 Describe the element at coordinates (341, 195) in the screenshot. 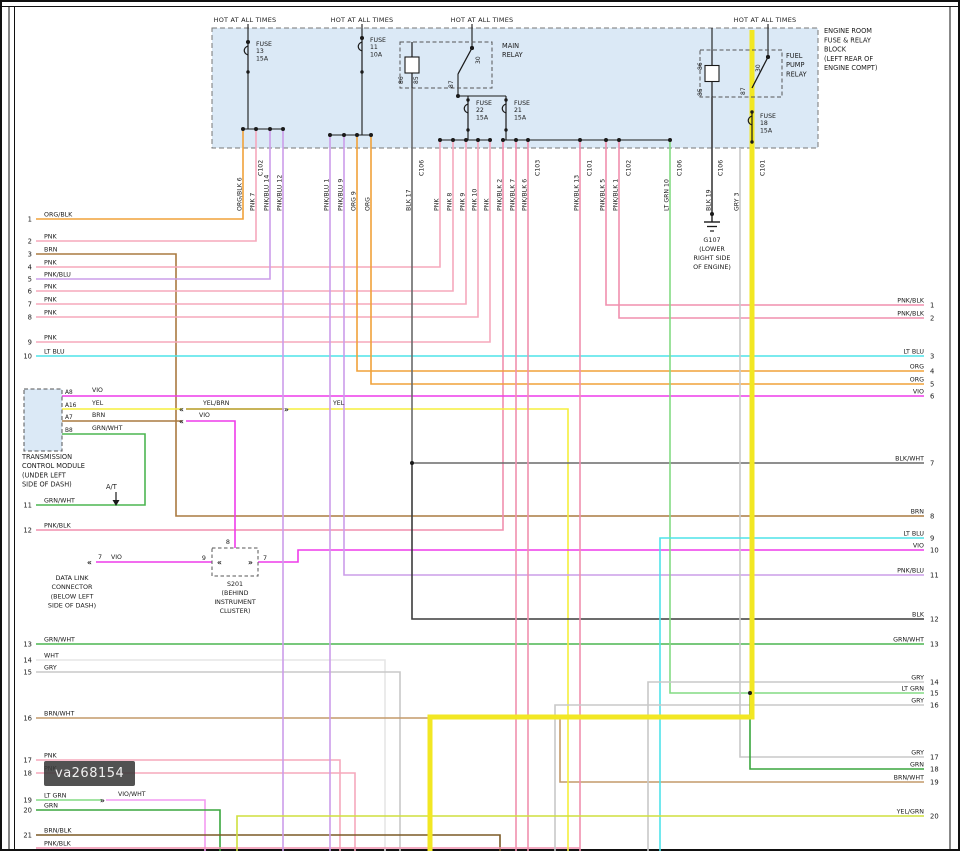

I see `drop-label: PNK/BLU 9` at that location.